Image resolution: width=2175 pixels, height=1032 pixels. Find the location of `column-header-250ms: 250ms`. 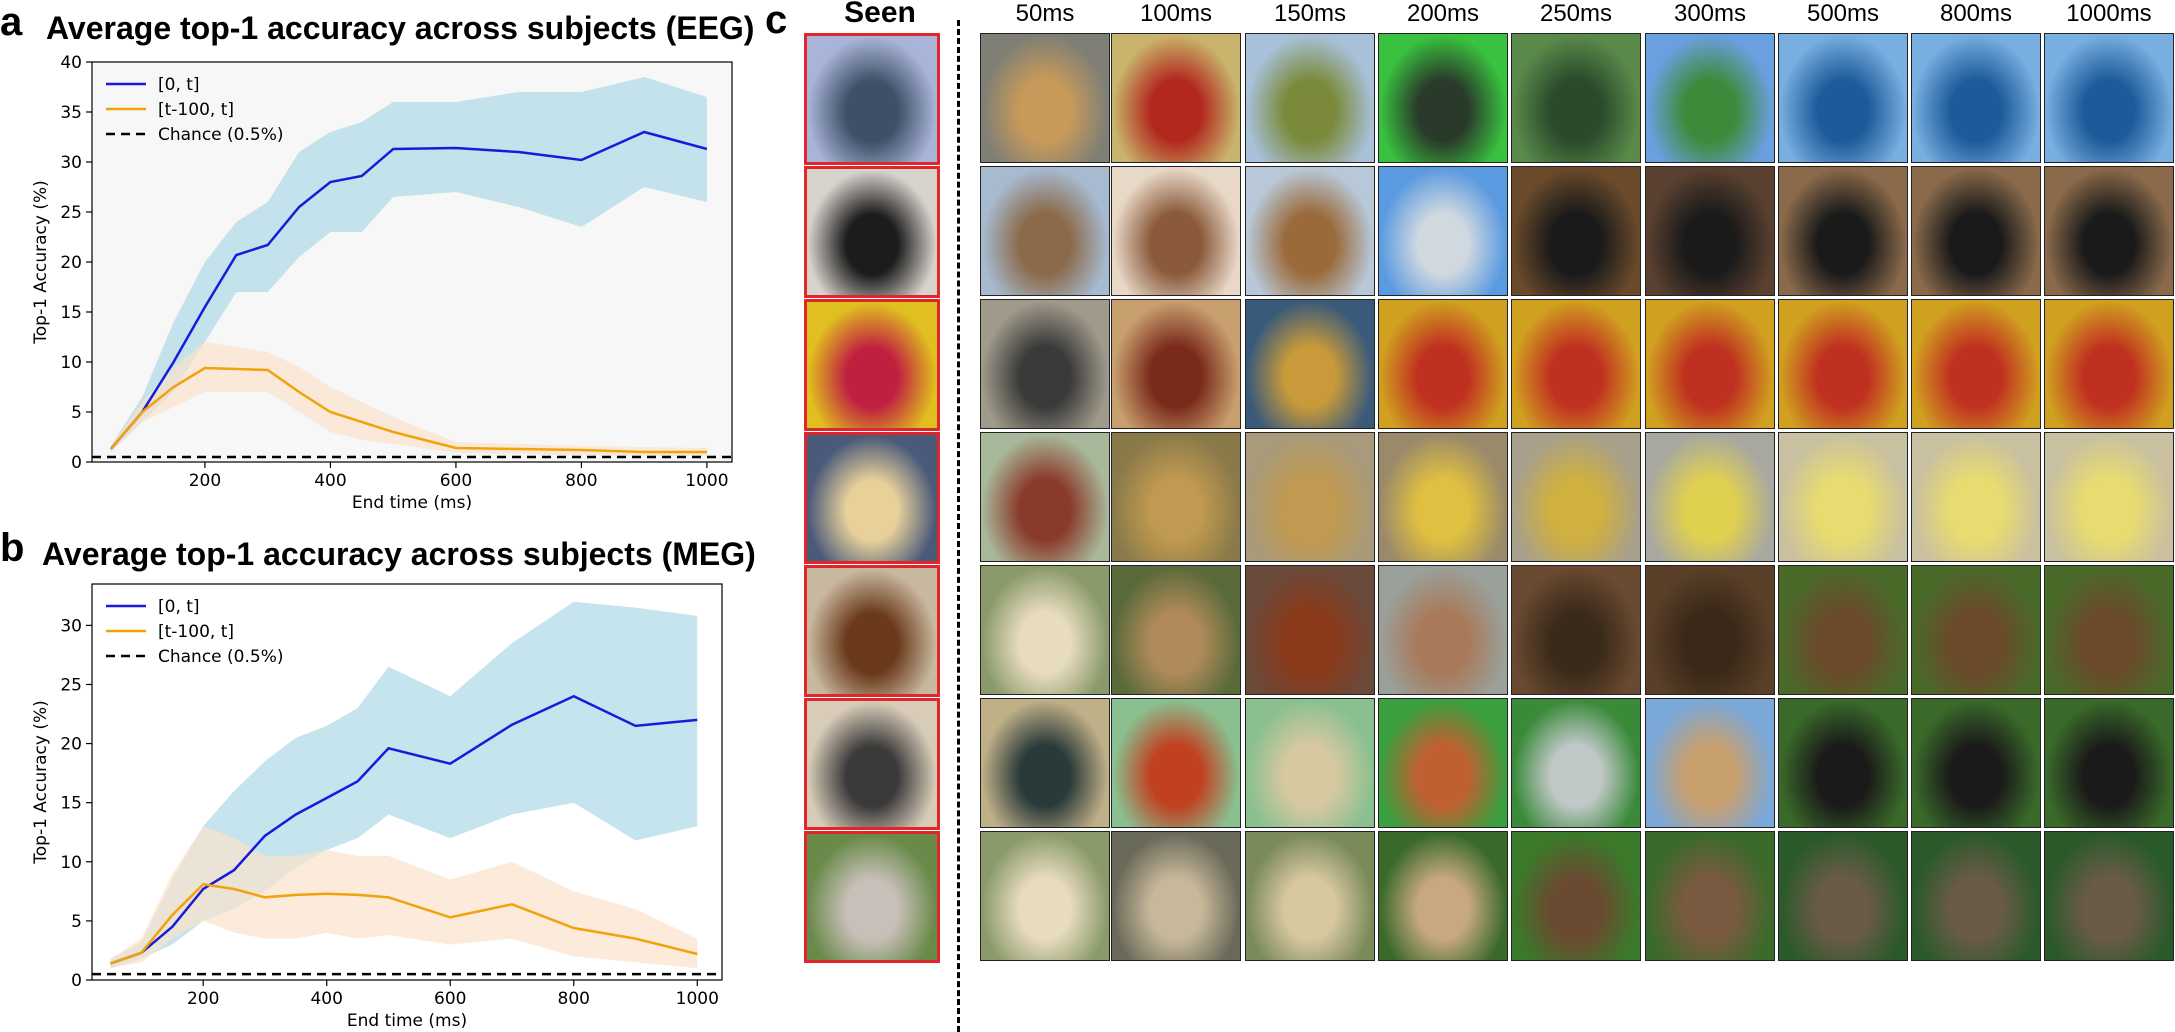

column-header-250ms: 250ms is located at coordinates (1576, 13).